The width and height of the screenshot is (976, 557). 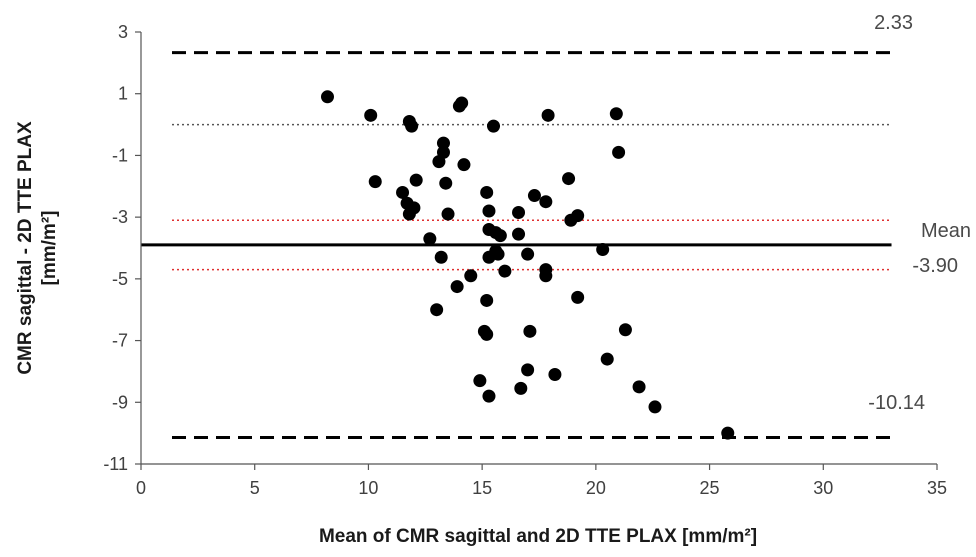 I want to click on y-tick-label: -1, so click(x=120, y=155).